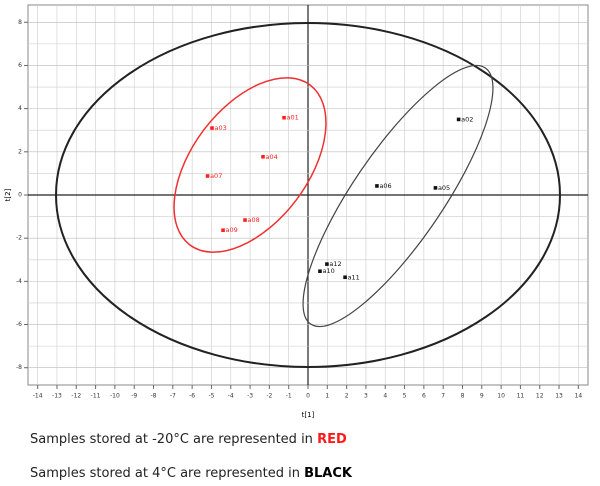 Image resolution: width=600 pixels, height=486 pixels. Describe the element at coordinates (20, 195) in the screenshot. I see `y-tick-label: 0` at that location.